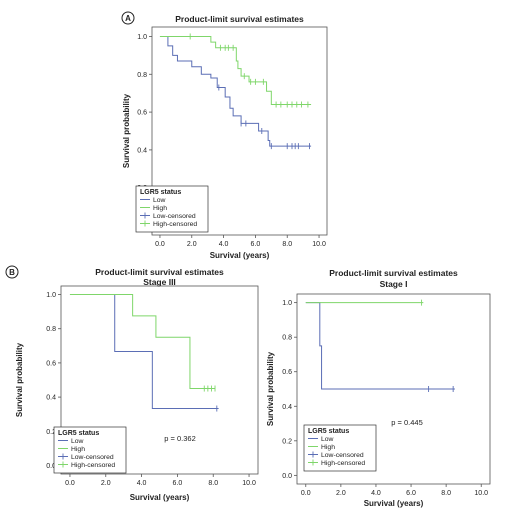 This screenshot has width=511, height=516. What do you see at coordinates (180, 438) in the screenshot?
I see `p-value: p = 0.362` at bounding box center [180, 438].